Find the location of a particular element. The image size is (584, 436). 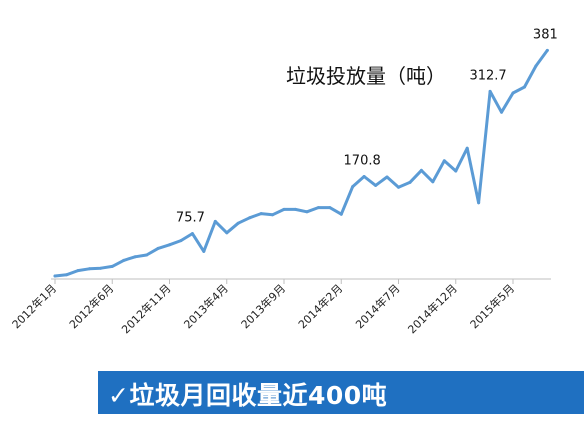

chart-title: 垃圾投放量（吨） is located at coordinates (366, 76).